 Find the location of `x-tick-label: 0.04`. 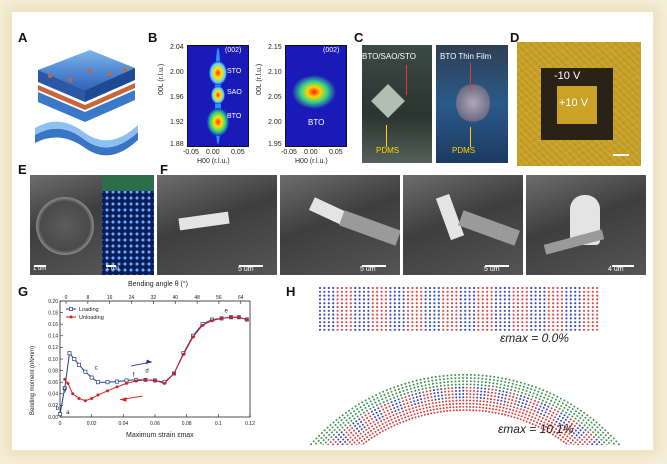

x-tick-label: 0.04 is located at coordinates (123, 424).